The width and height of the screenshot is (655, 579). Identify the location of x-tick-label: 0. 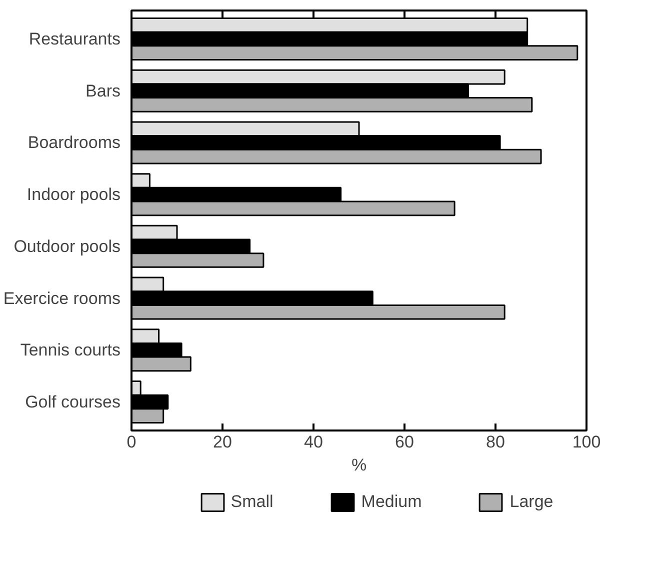
(131, 442).